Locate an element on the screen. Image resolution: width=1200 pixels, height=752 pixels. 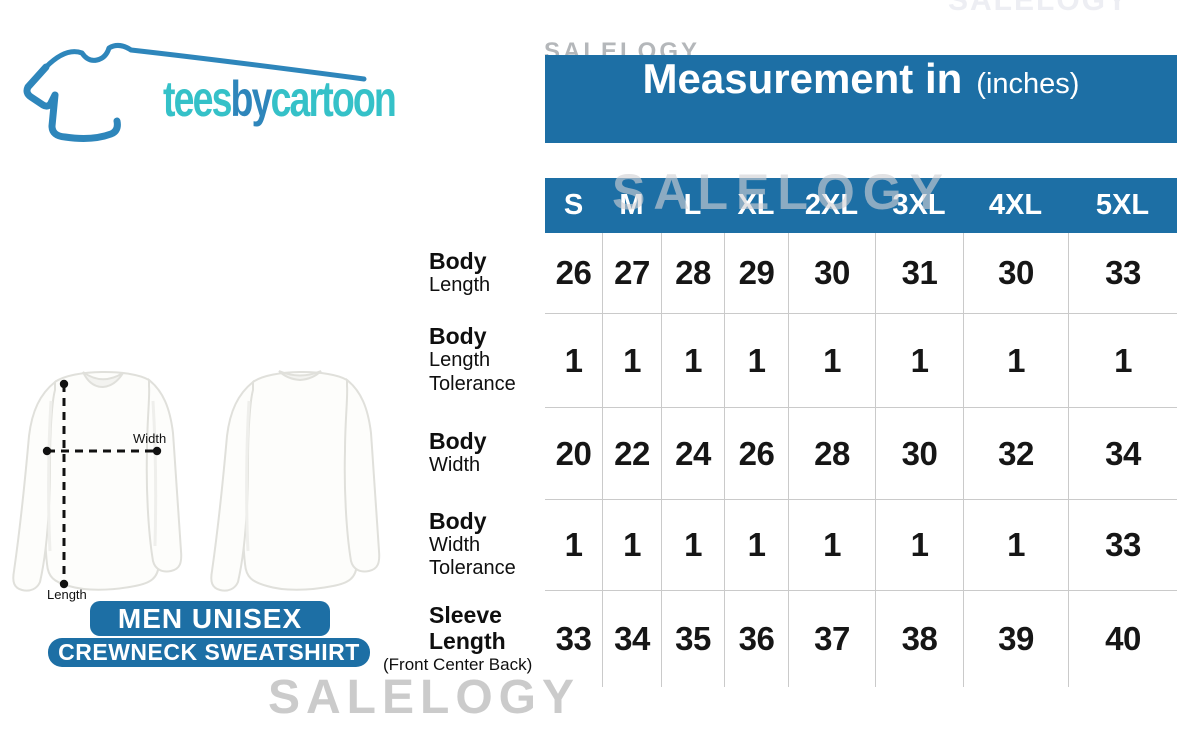
watermark-size-row: SALELOGY is located at coordinates (782, 192).